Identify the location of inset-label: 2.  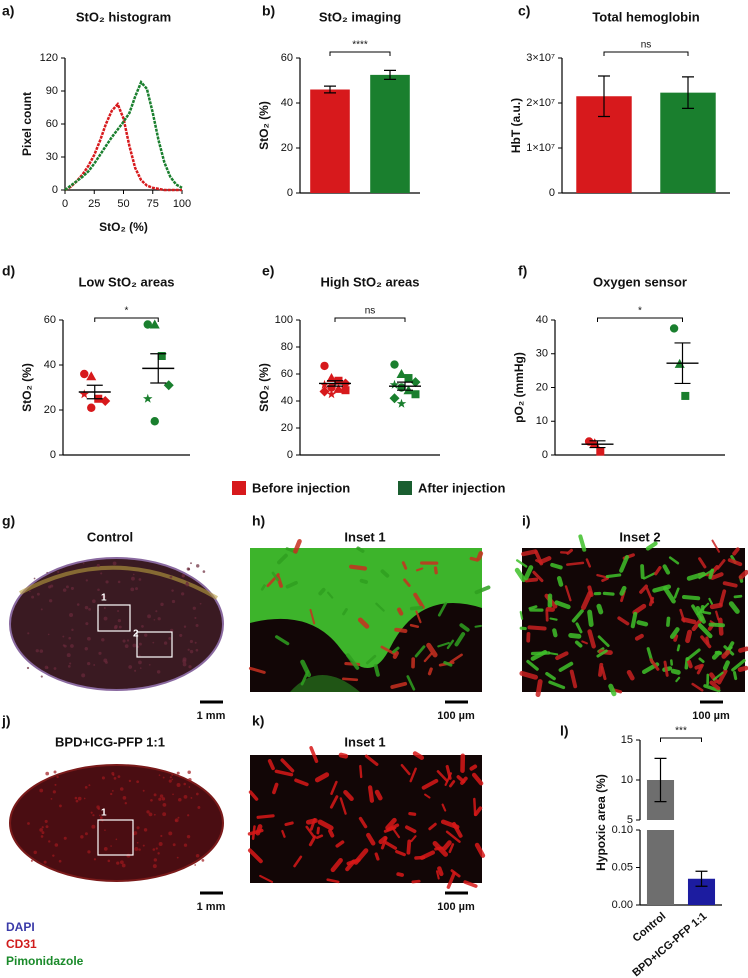
(136, 634).